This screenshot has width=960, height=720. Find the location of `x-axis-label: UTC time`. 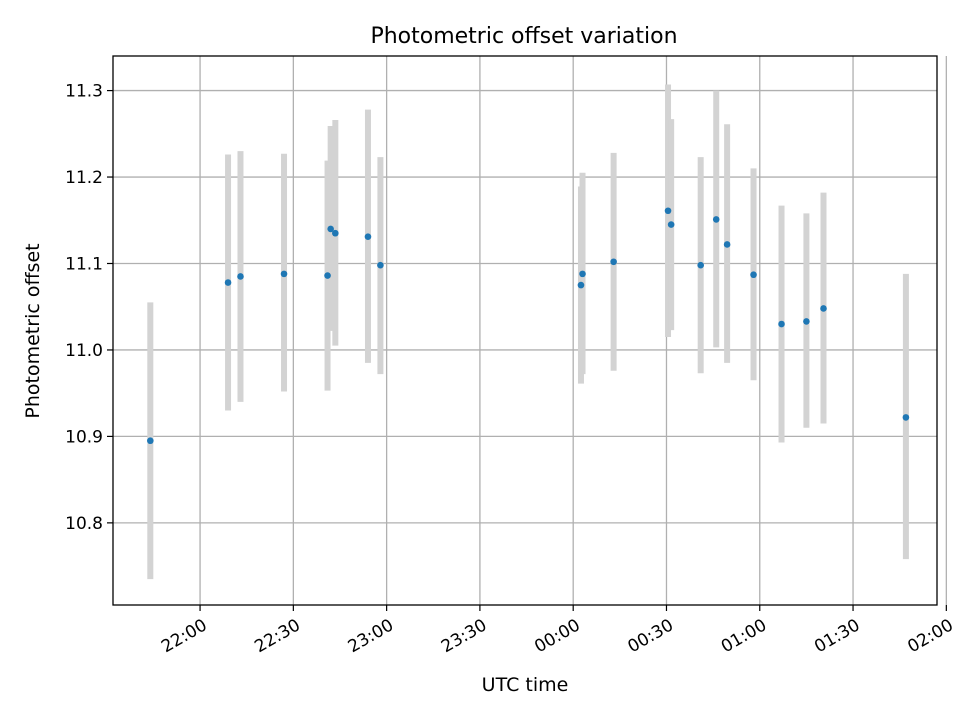

x-axis-label: UTC time is located at coordinates (525, 685).